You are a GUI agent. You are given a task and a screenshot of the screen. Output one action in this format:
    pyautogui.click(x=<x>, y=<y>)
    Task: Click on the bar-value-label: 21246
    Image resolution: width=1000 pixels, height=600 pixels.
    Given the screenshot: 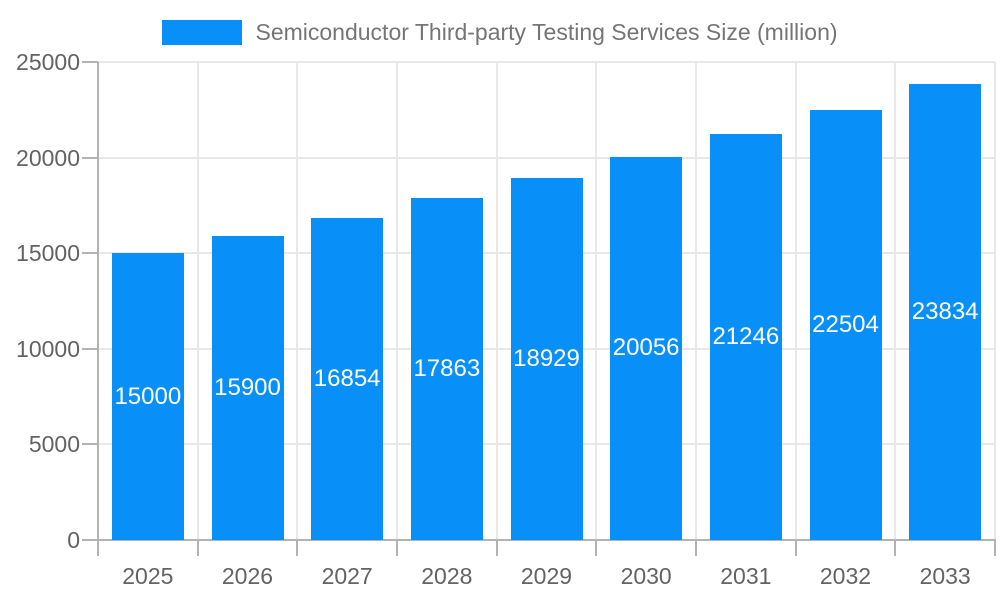 What is the action you would take?
    pyautogui.click(x=746, y=336)
    